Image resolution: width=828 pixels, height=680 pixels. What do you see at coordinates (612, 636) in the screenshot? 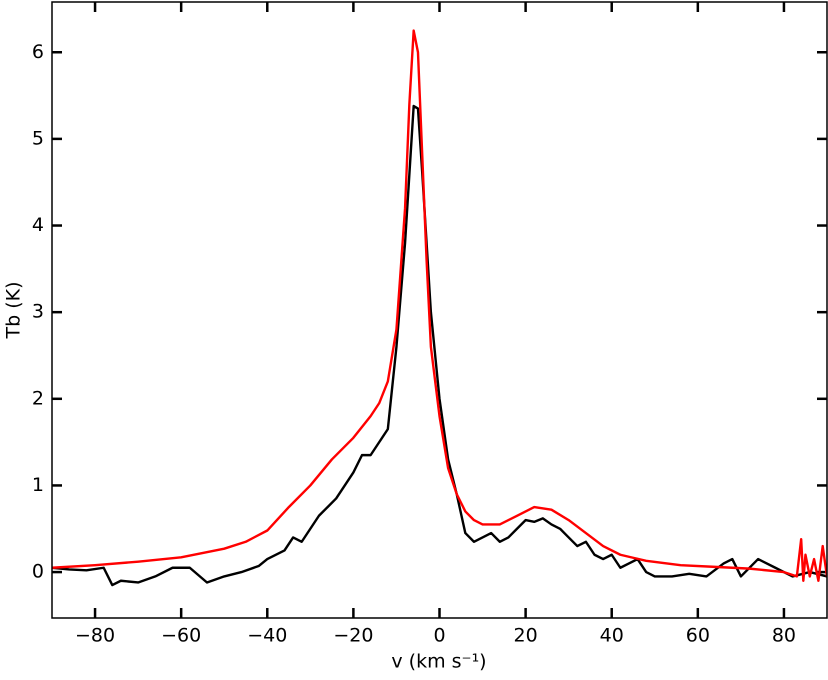
I see `x-tick-label: 40` at bounding box center [612, 636].